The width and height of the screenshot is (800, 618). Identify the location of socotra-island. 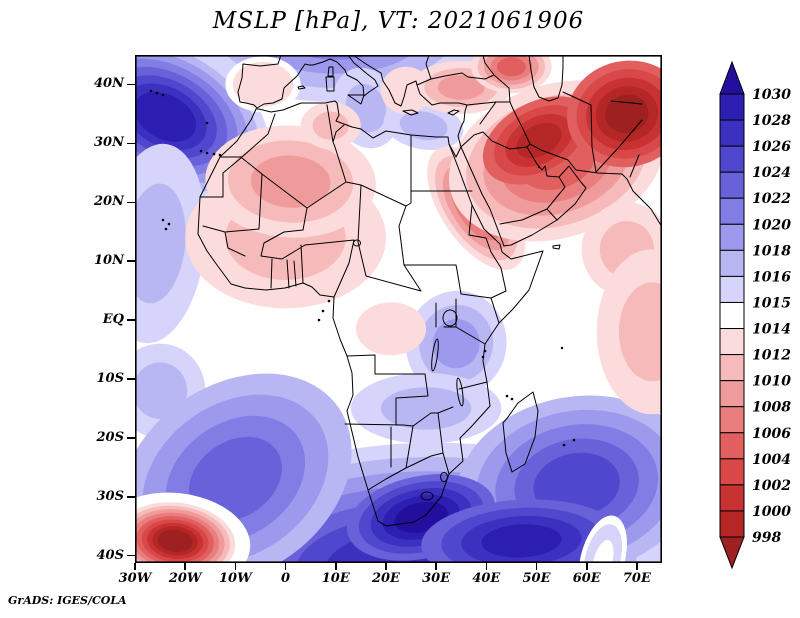
(556, 247).